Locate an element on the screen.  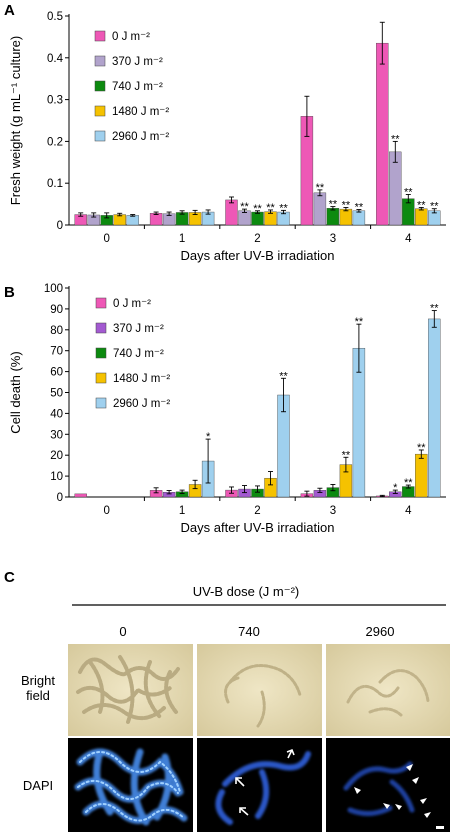
y-tick-label: 20 is located at coordinates (56, 456).